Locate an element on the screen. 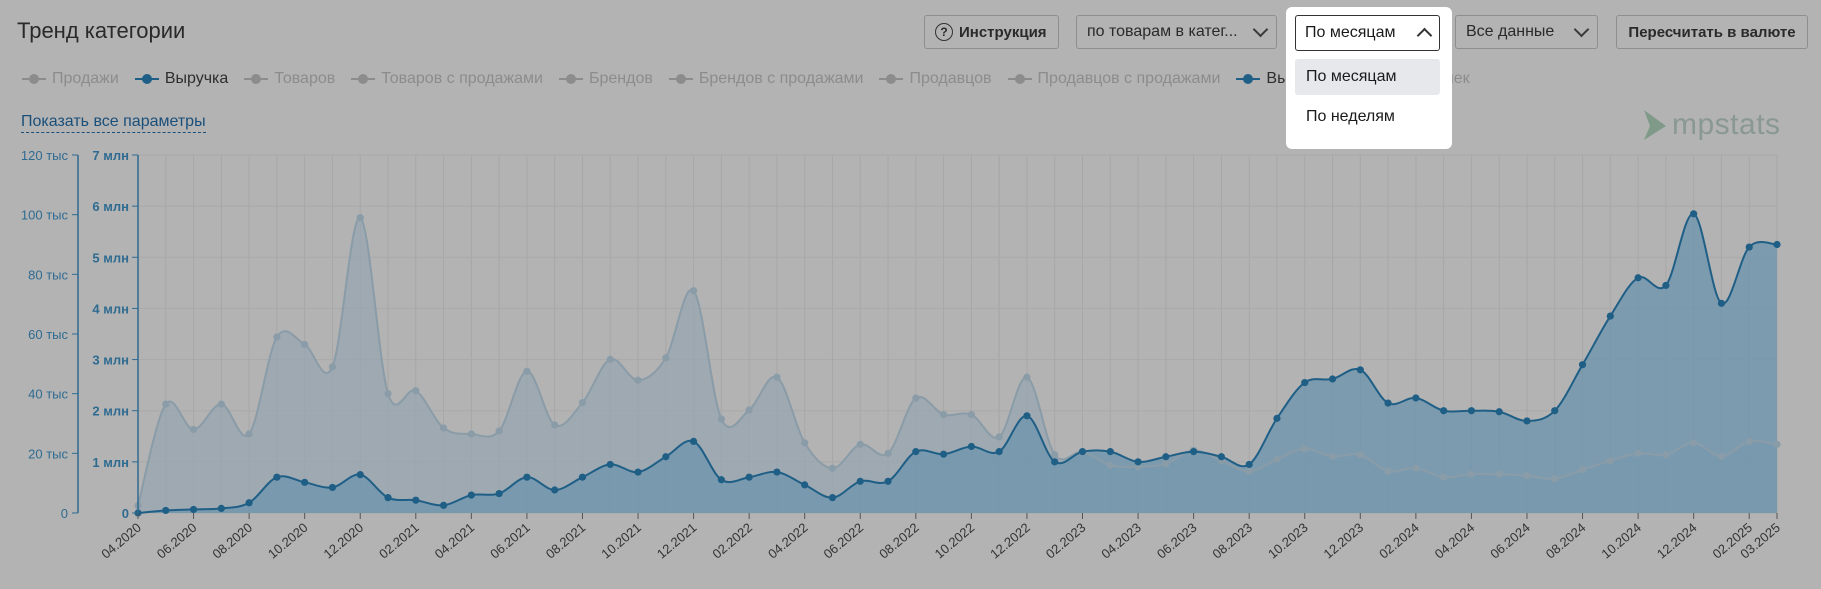 Image resolution: width=1821 pixels, height=589 pixels. period-dropdown: По месяцам По месяцам По неделям is located at coordinates (1369, 78).